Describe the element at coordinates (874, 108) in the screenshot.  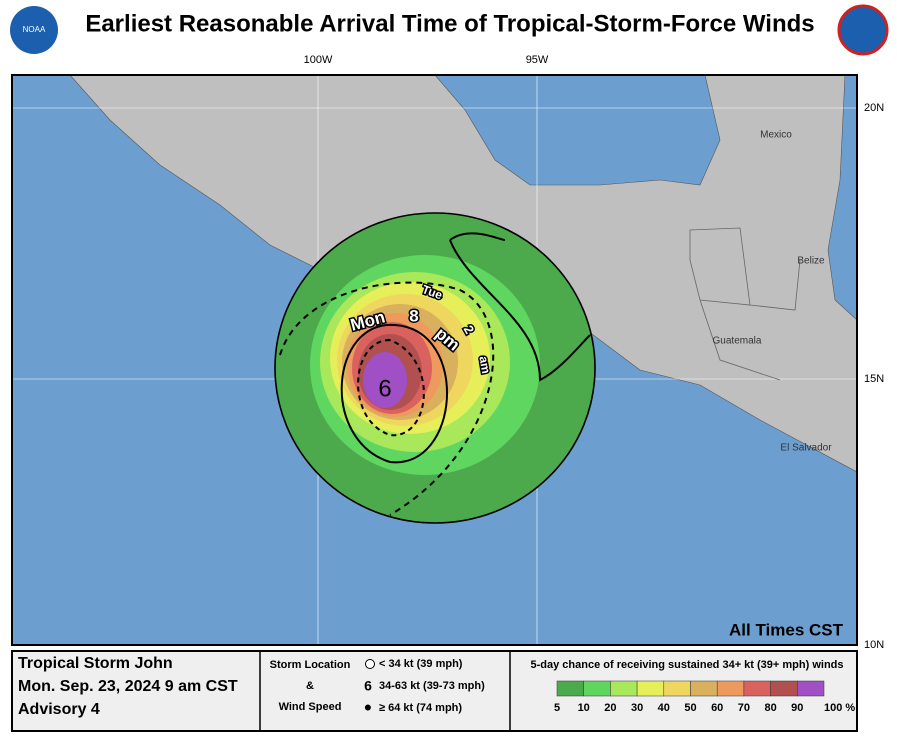
I see `lat-label: 20N` at that location.